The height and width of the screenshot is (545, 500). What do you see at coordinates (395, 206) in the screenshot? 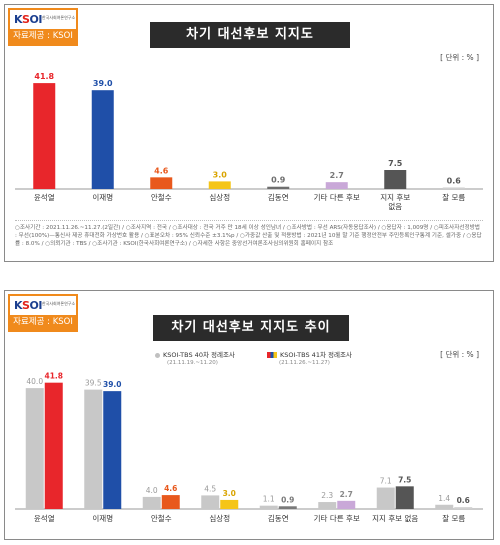
I see `tick-label: 없음` at bounding box center [395, 206].